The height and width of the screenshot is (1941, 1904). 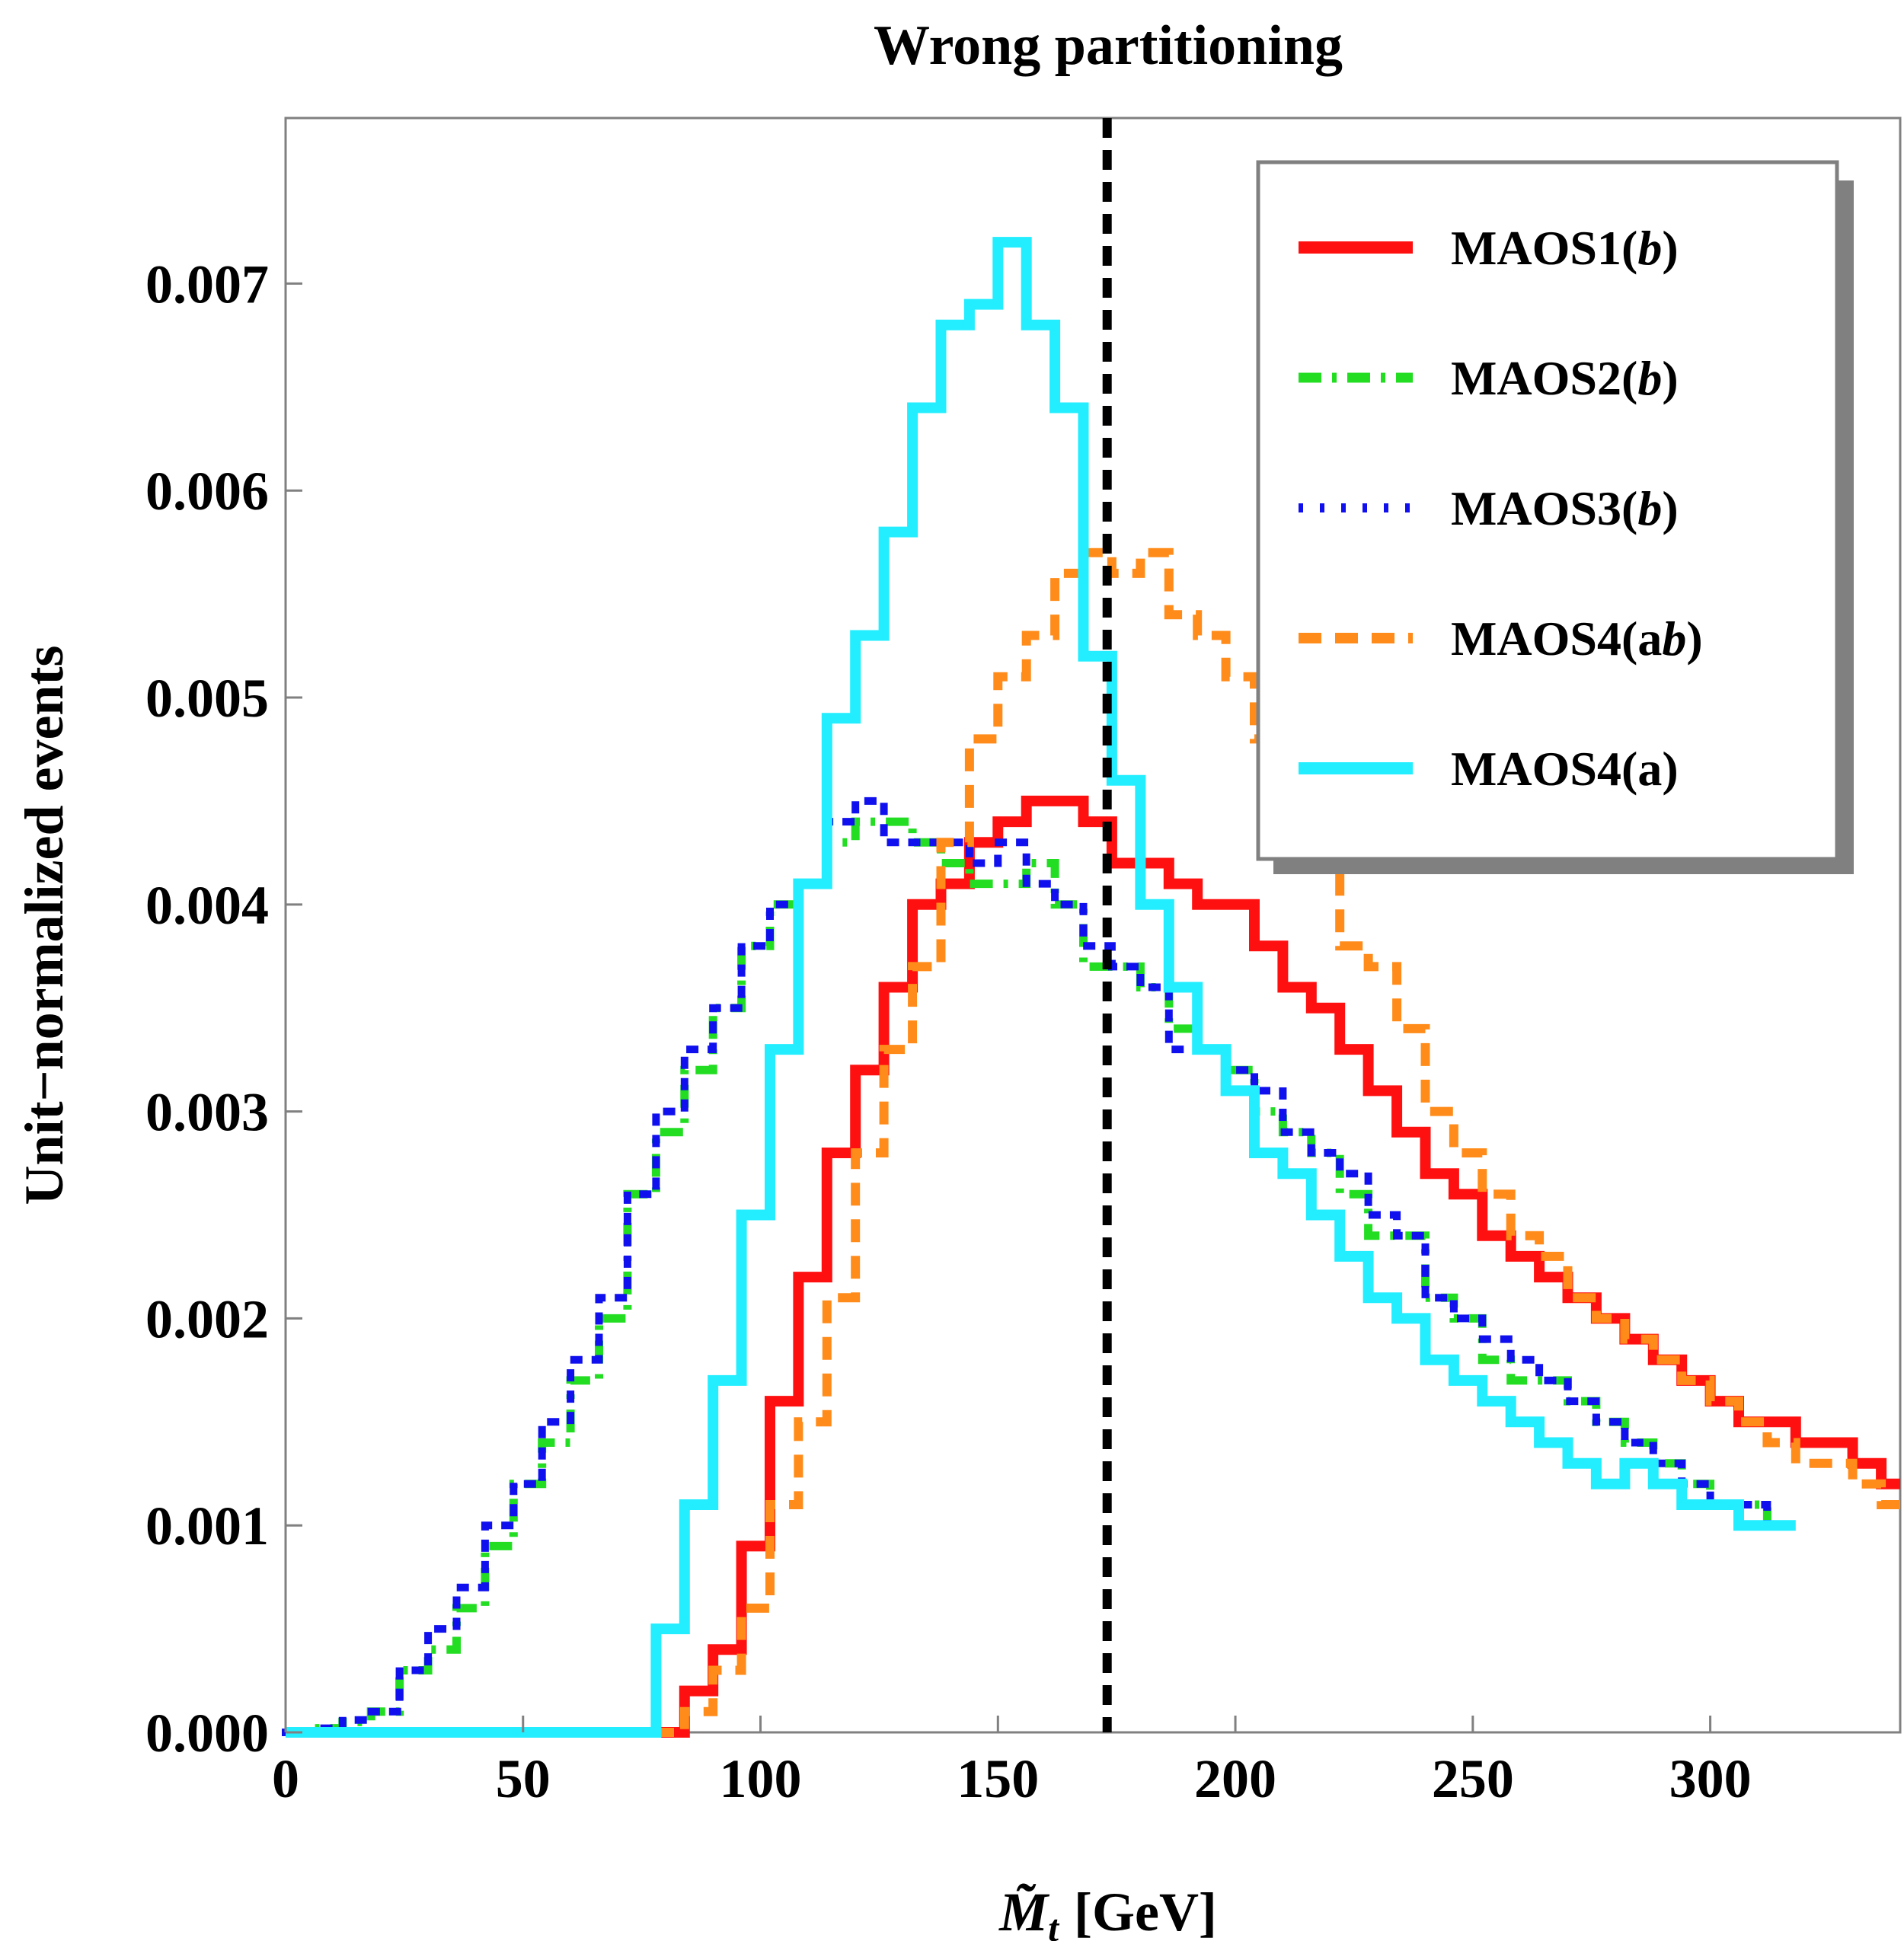 I want to click on y-axis-label: Unit−normalized events, so click(x=44, y=925).